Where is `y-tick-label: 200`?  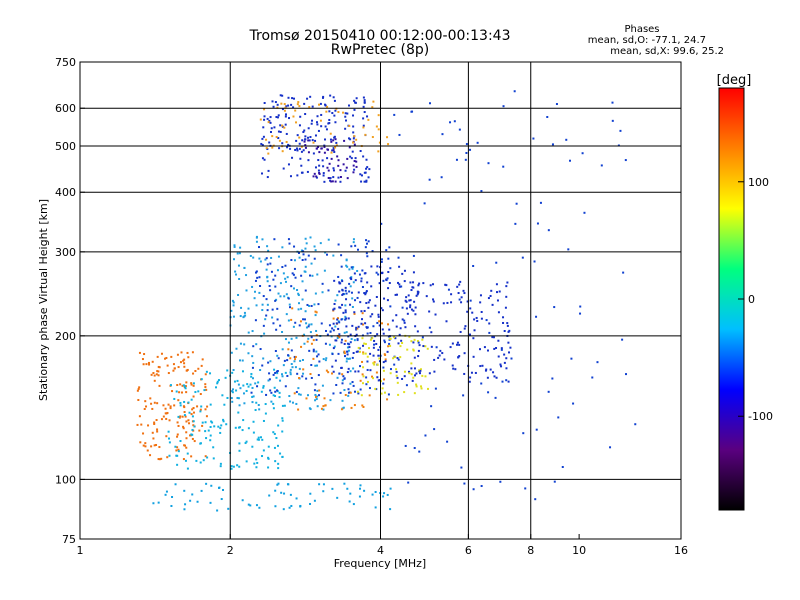 y-tick-label: 200 is located at coordinates (65, 336).